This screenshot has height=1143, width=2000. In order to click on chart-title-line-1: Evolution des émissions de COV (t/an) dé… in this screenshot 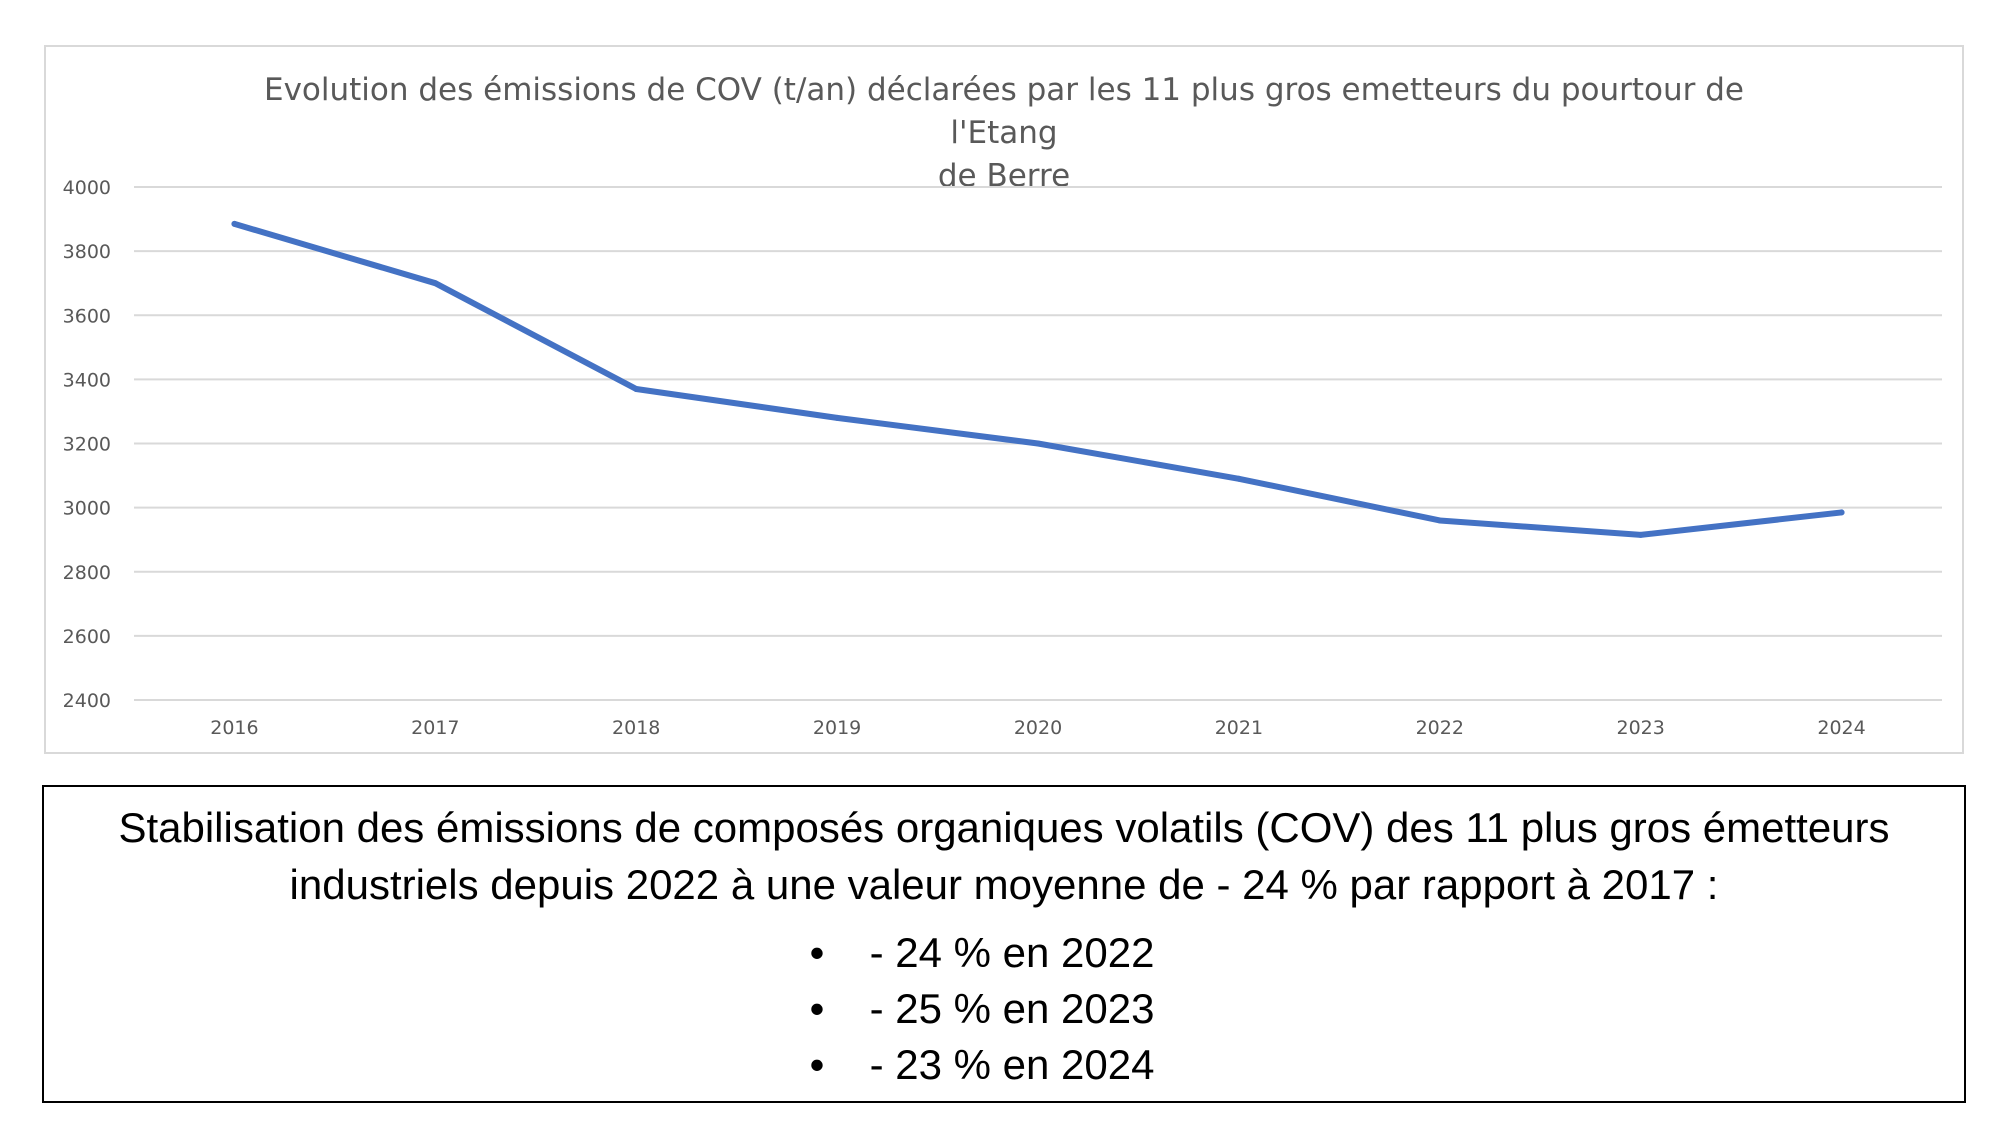, I will do `click(1003, 111)`.